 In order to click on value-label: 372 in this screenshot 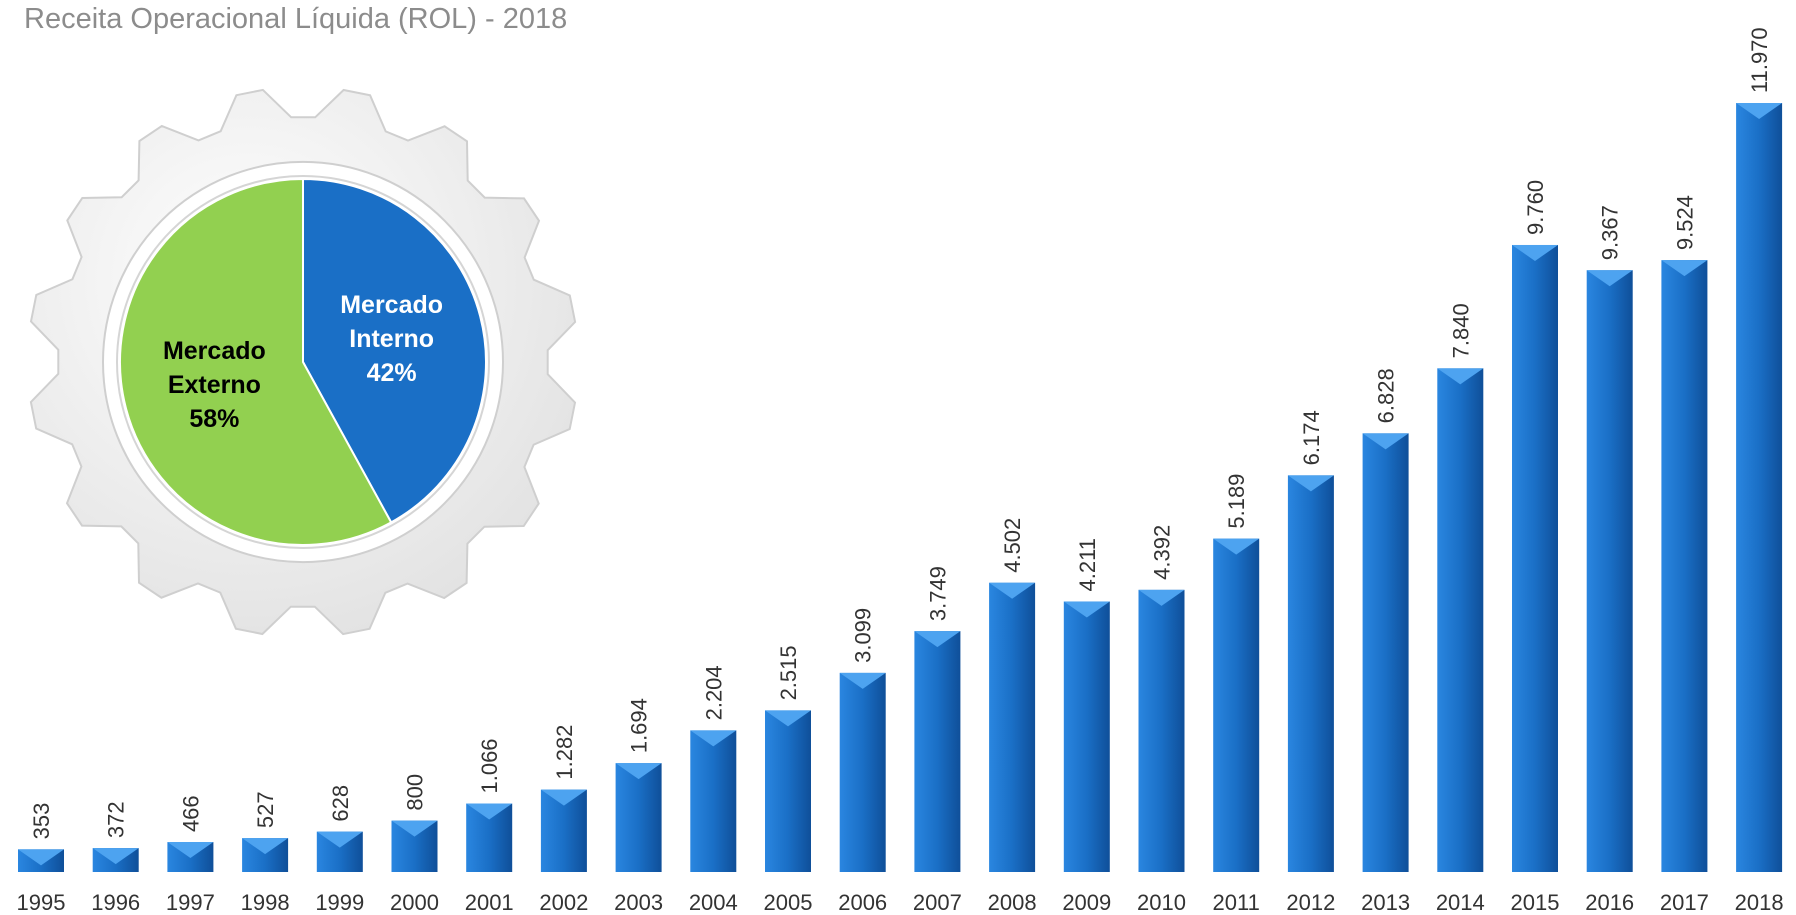, I will do `click(116, 819)`.